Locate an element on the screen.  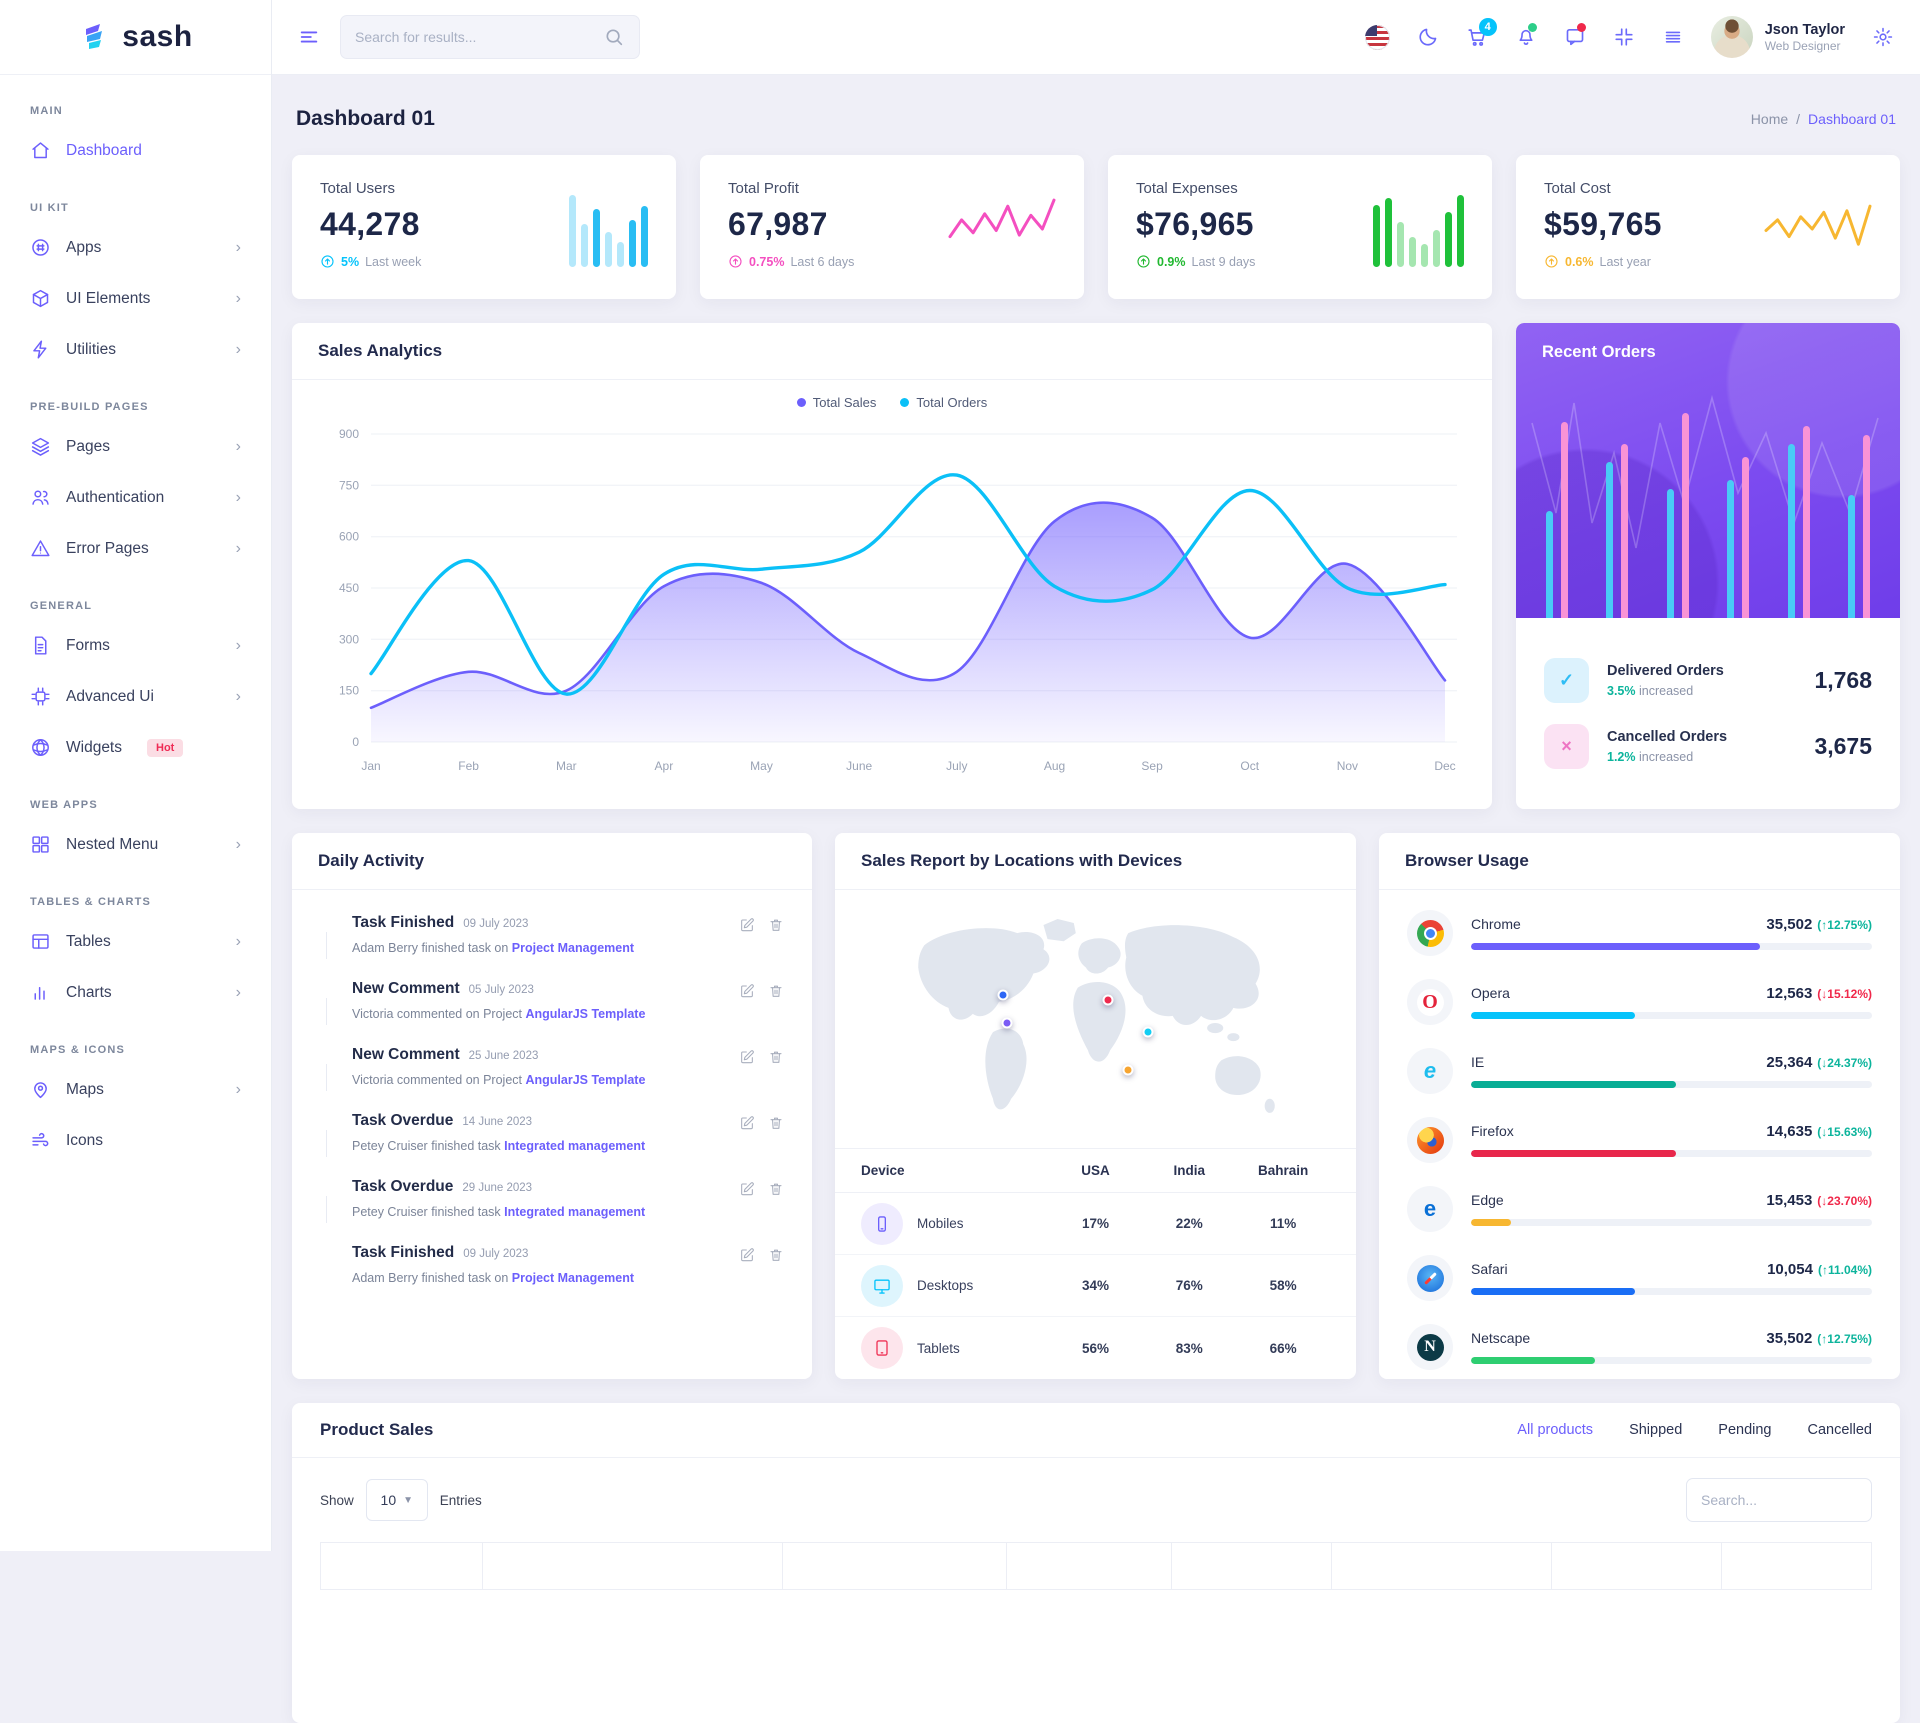
legend-item-total-sales: Total Sales is located at coordinates (836, 402).